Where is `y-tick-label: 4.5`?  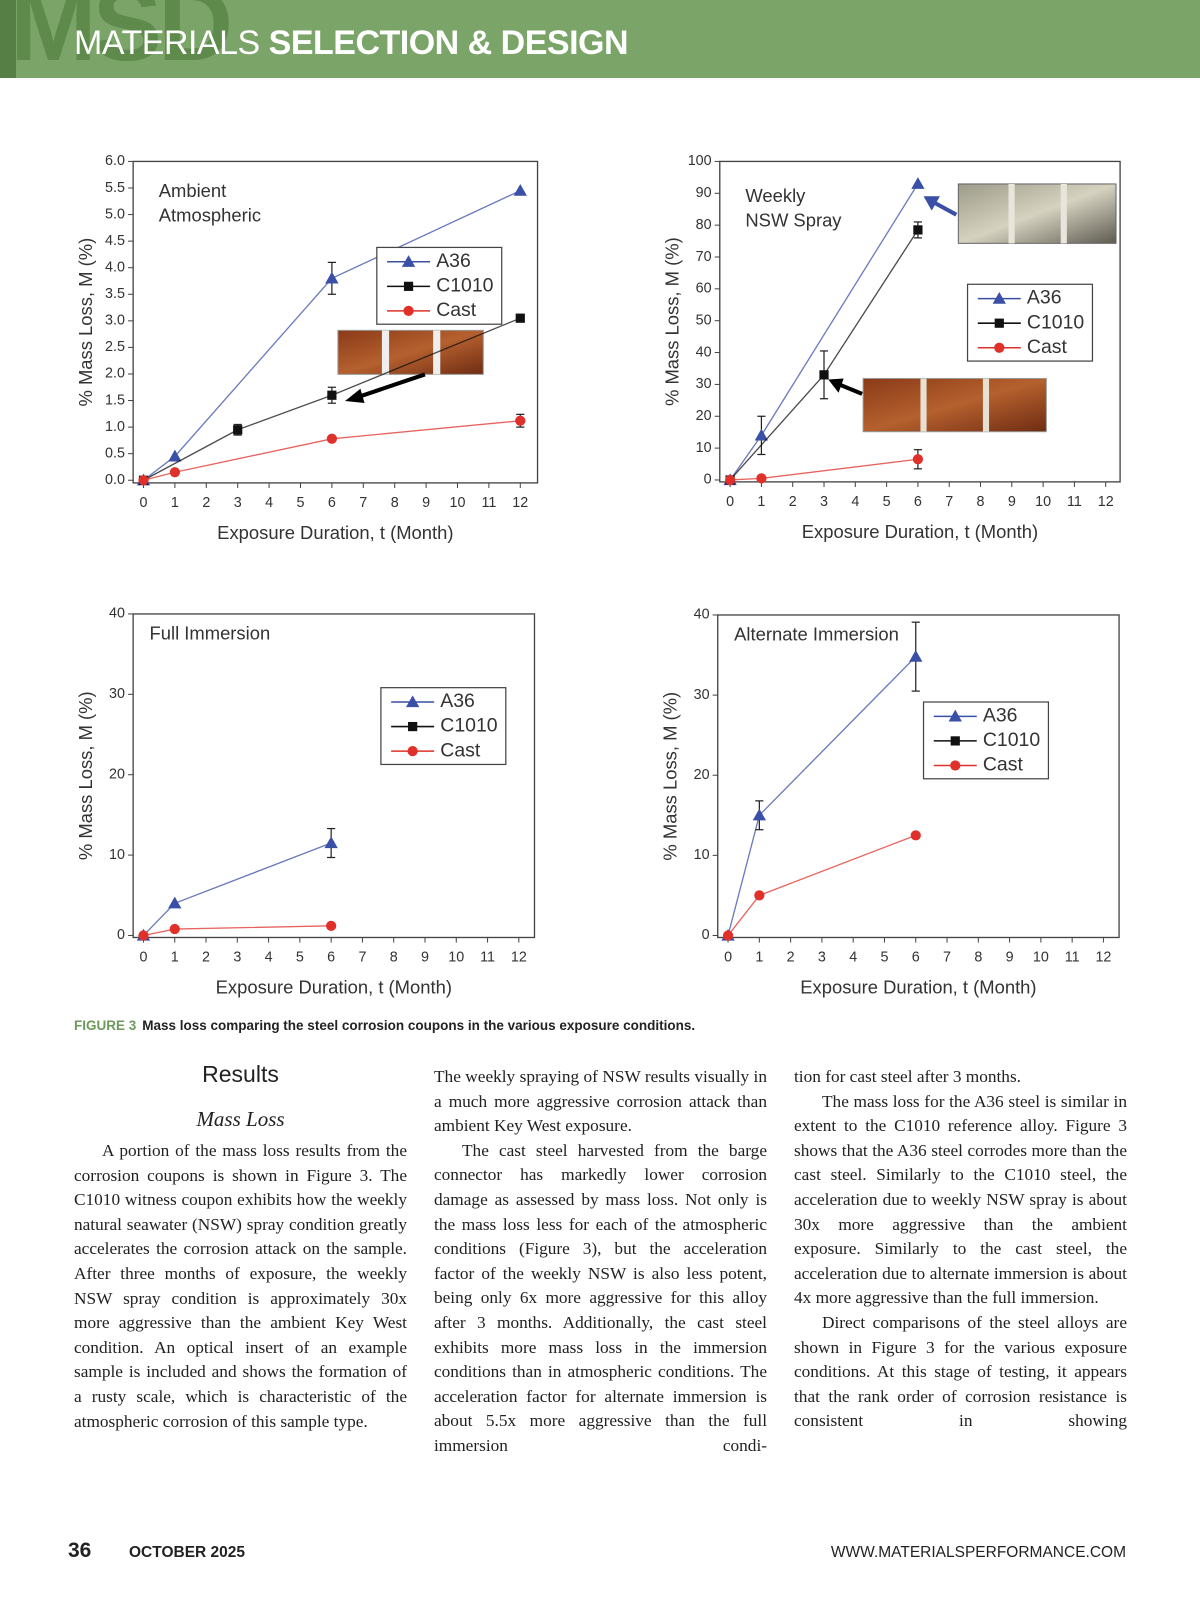 y-tick-label: 4.5 is located at coordinates (115, 241).